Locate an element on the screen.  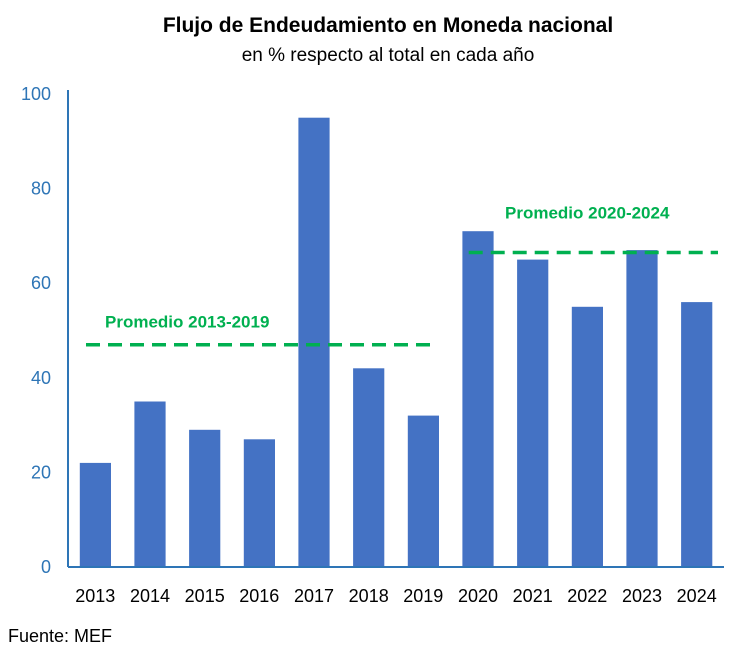
bar-2024 is located at coordinates (697, 434).